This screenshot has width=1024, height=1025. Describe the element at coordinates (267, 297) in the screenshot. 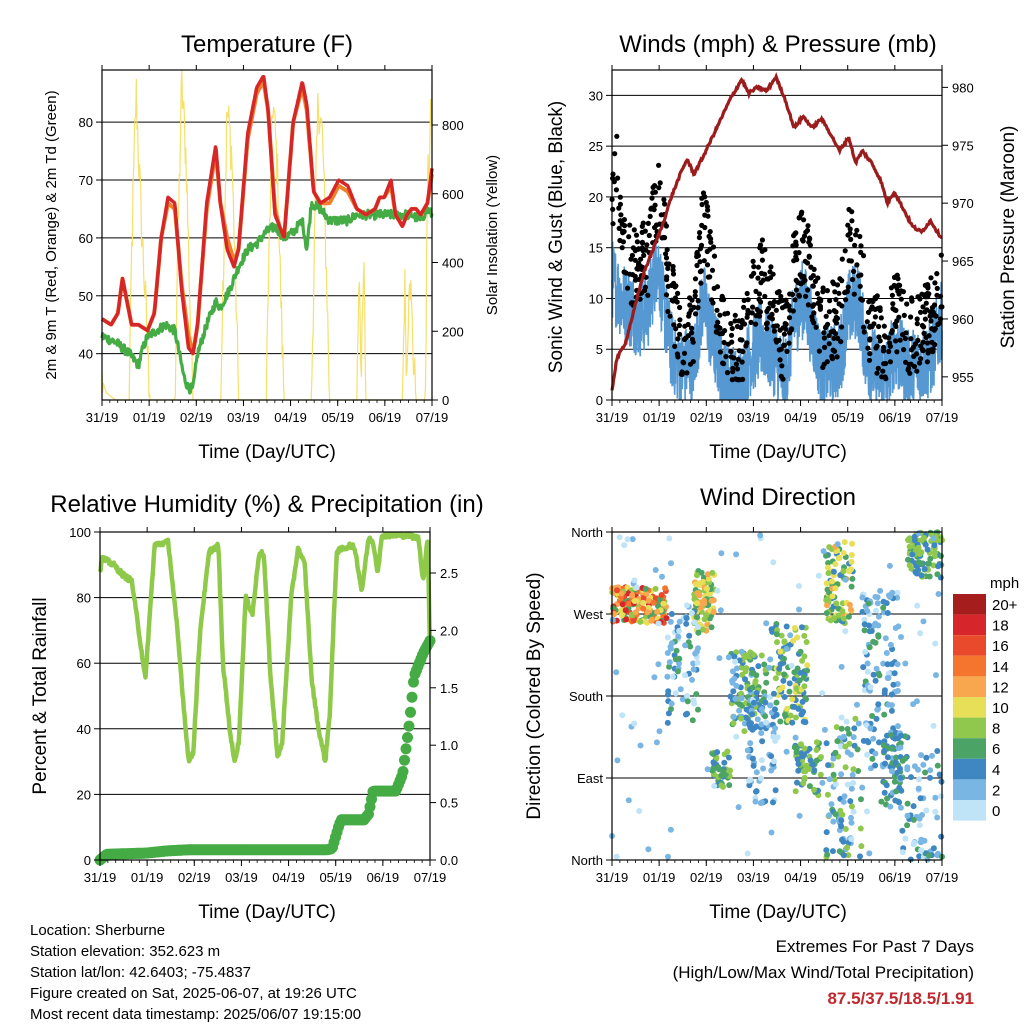

I see `temperature-series-td2m` at that location.